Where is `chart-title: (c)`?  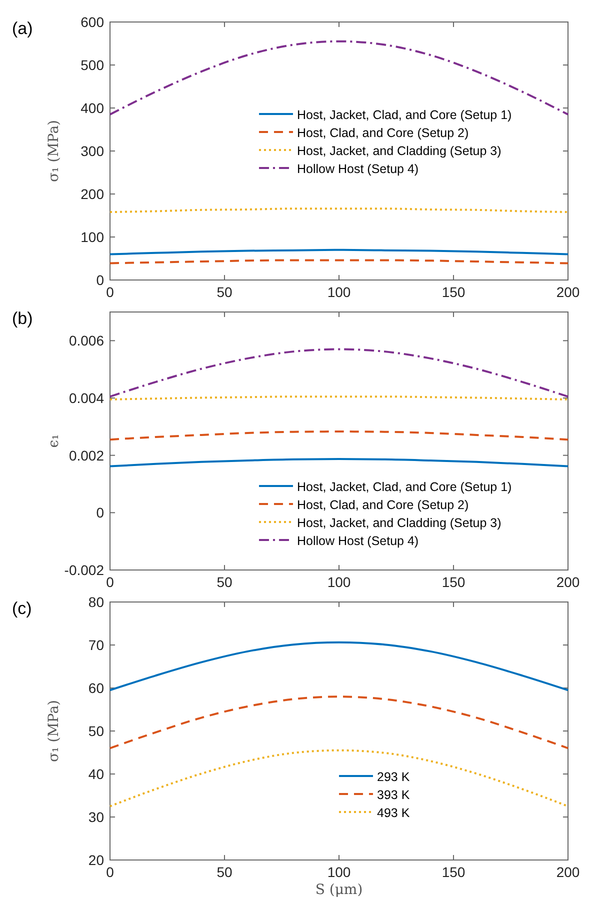 chart-title: (c) is located at coordinates (22, 608).